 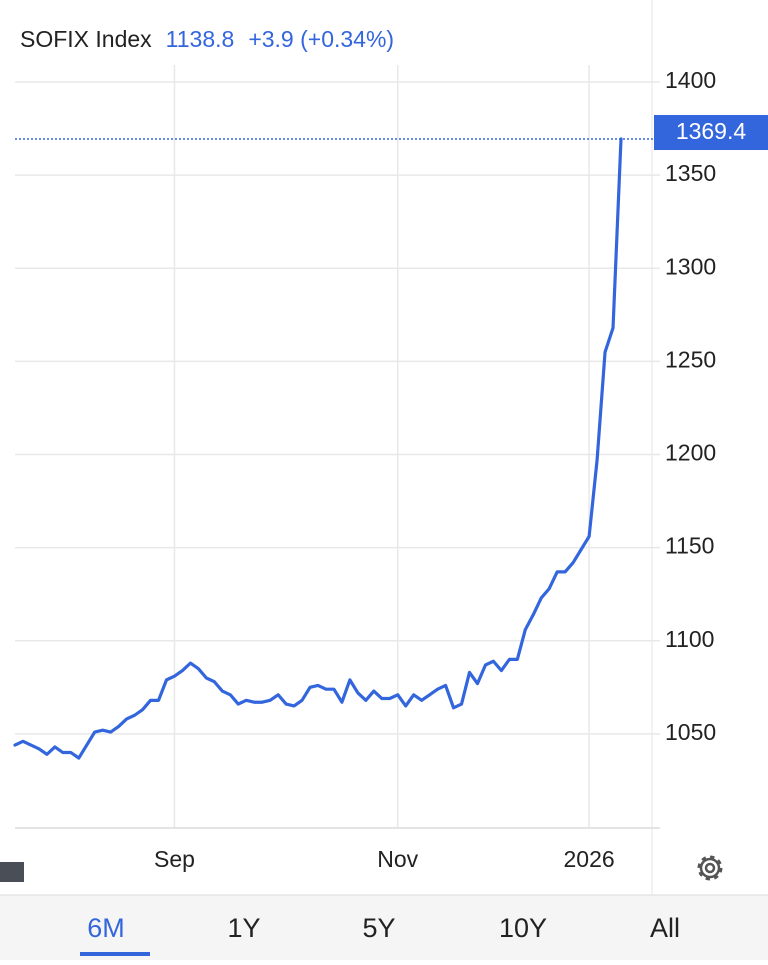 What do you see at coordinates (690, 173) in the screenshot?
I see `y-tick-label: 1350` at bounding box center [690, 173].